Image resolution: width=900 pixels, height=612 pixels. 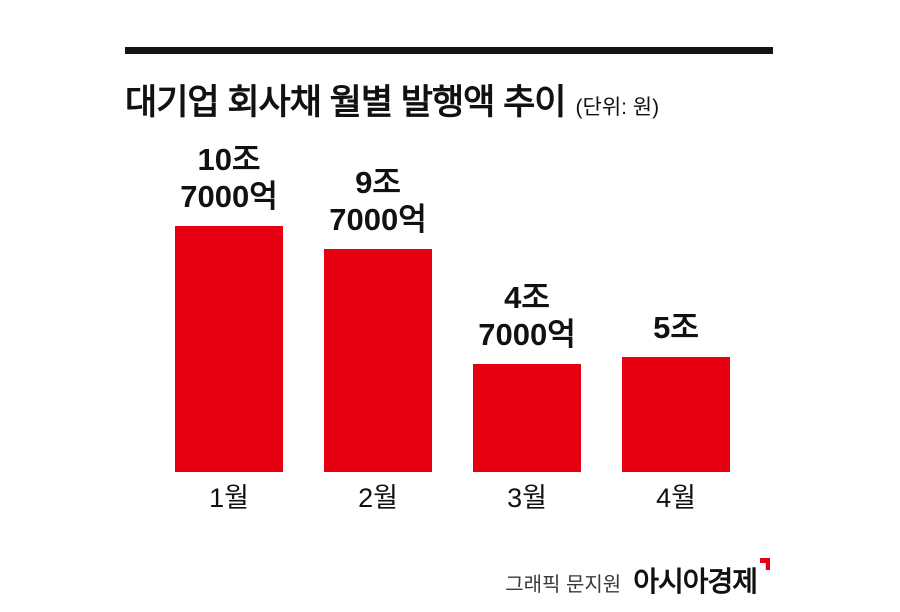 I want to click on unit-label: (단위: 원), so click(x=617, y=107).